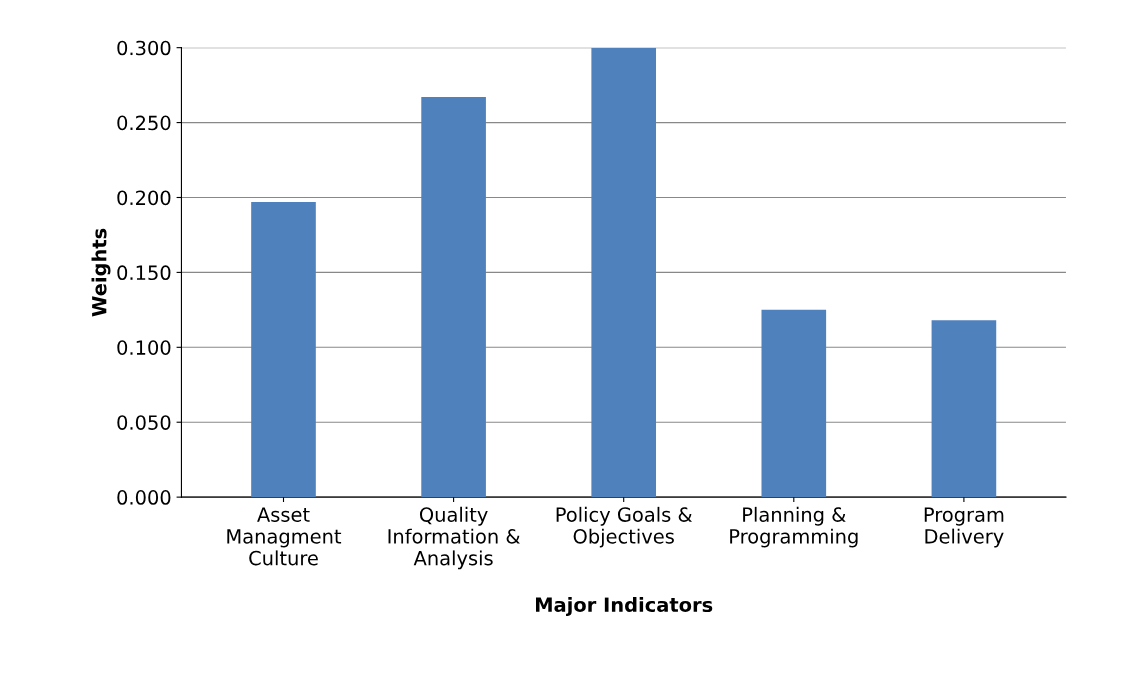 This screenshot has height=681, width=1134. What do you see at coordinates (144, 347) in the screenshot?
I see `y-tick-label: 0.100` at bounding box center [144, 347].